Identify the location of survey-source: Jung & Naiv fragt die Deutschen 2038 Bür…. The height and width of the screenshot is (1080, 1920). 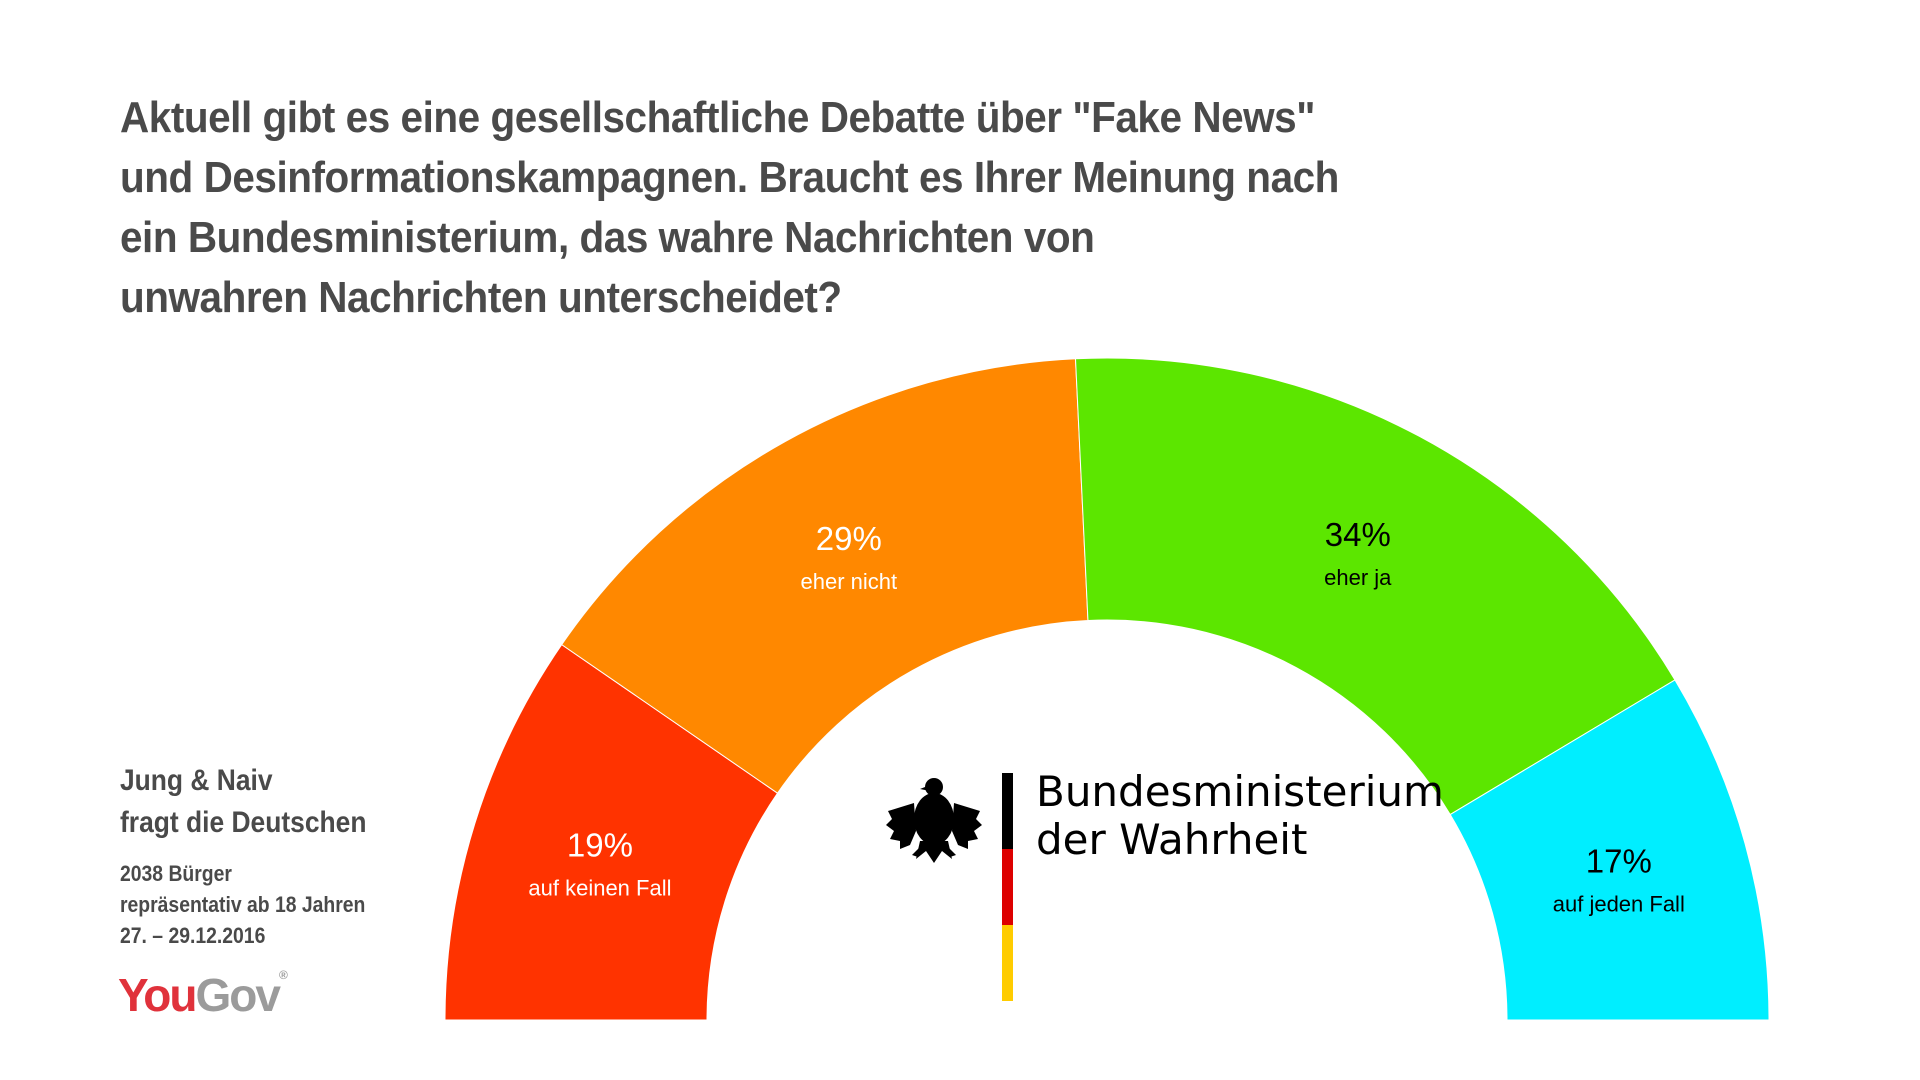
(260, 855).